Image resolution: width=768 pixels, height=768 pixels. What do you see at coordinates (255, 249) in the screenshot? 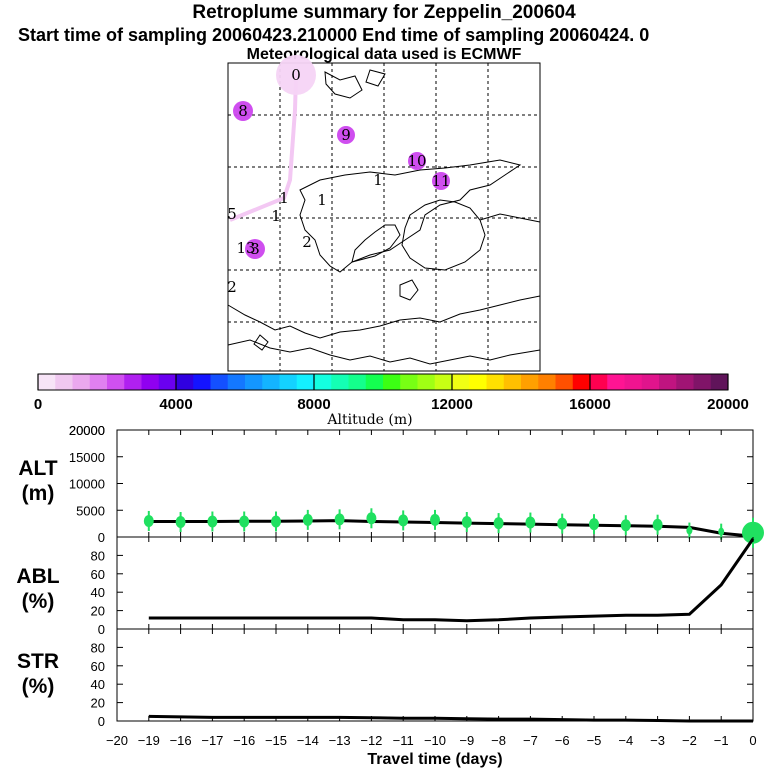
I see `plume-day-label: 3` at bounding box center [255, 249].